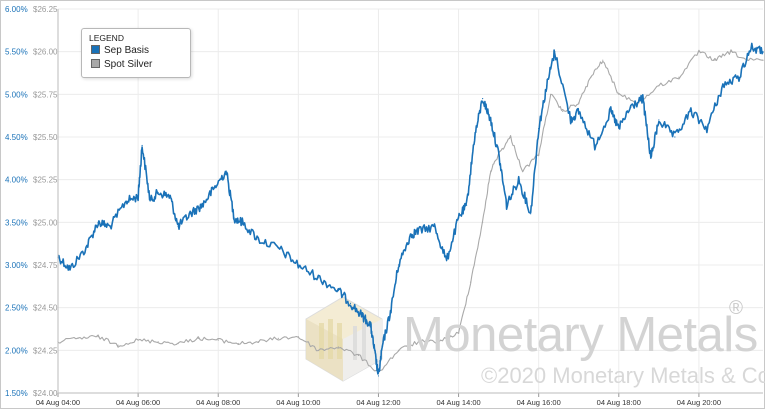 The height and width of the screenshot is (410, 765). What do you see at coordinates (45, 265) in the screenshot?
I see `y-right-tick-label: $24.75` at bounding box center [45, 265].